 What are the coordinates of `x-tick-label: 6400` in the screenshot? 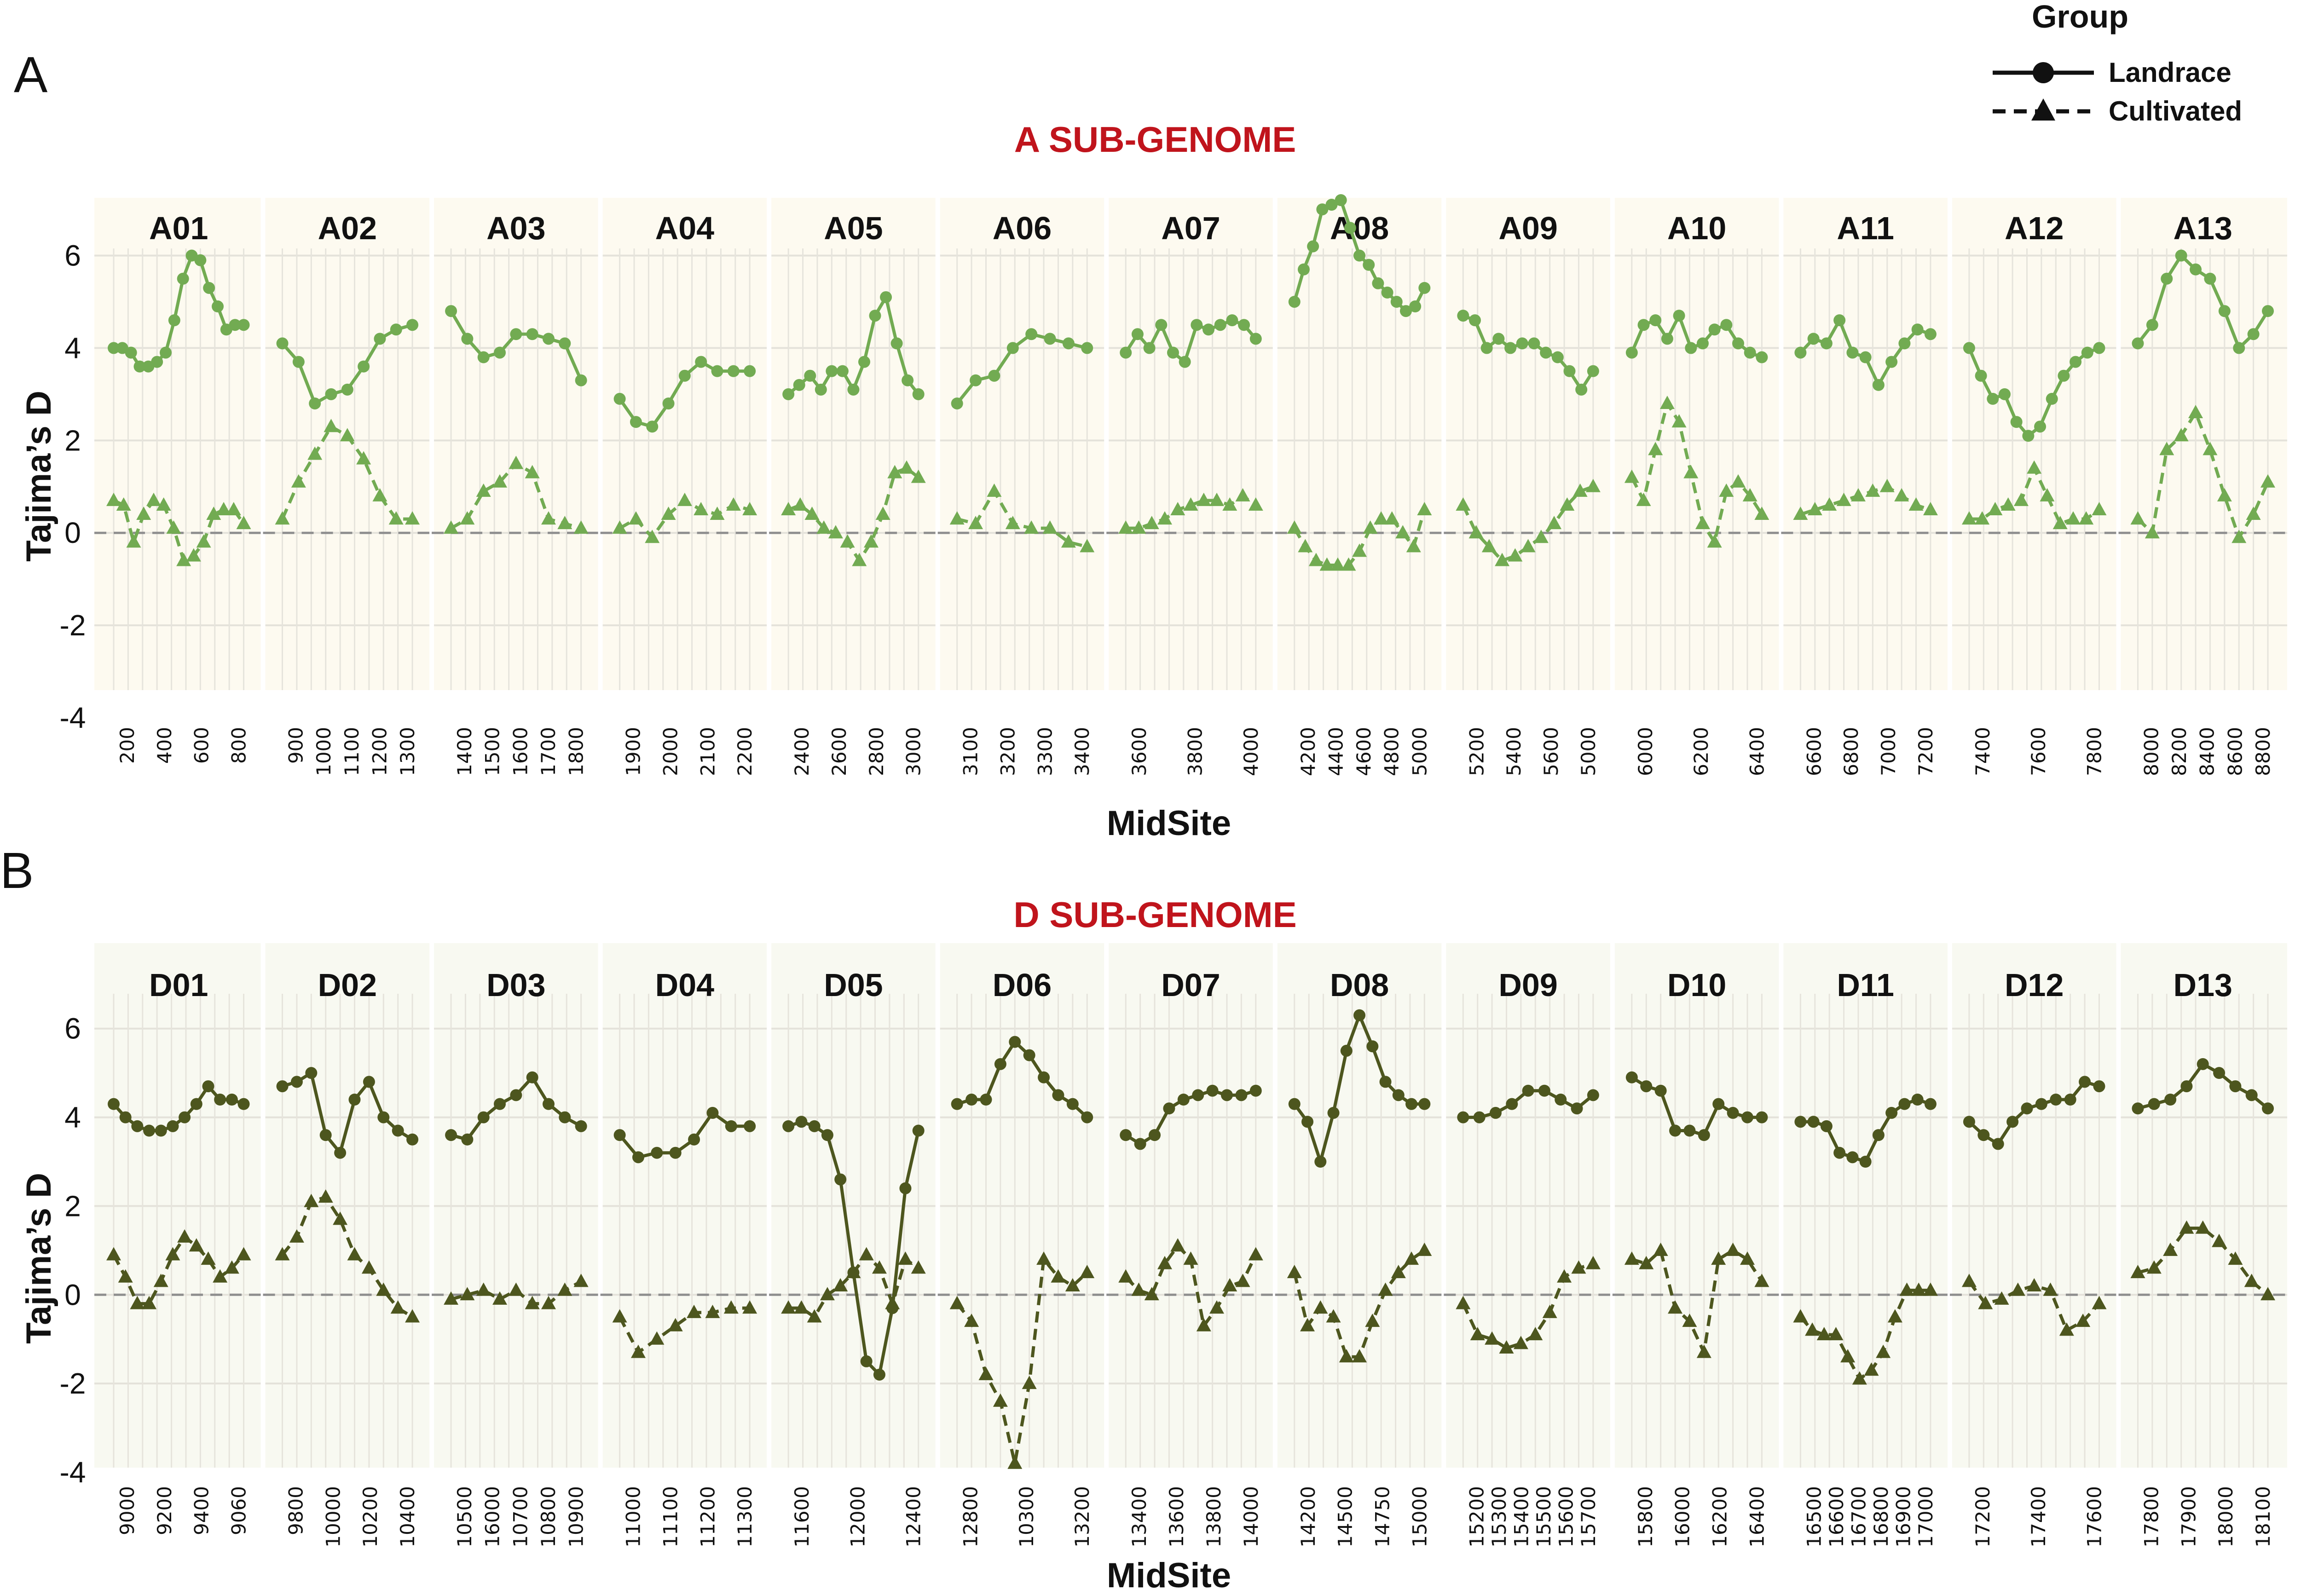 It's located at (1757, 751).